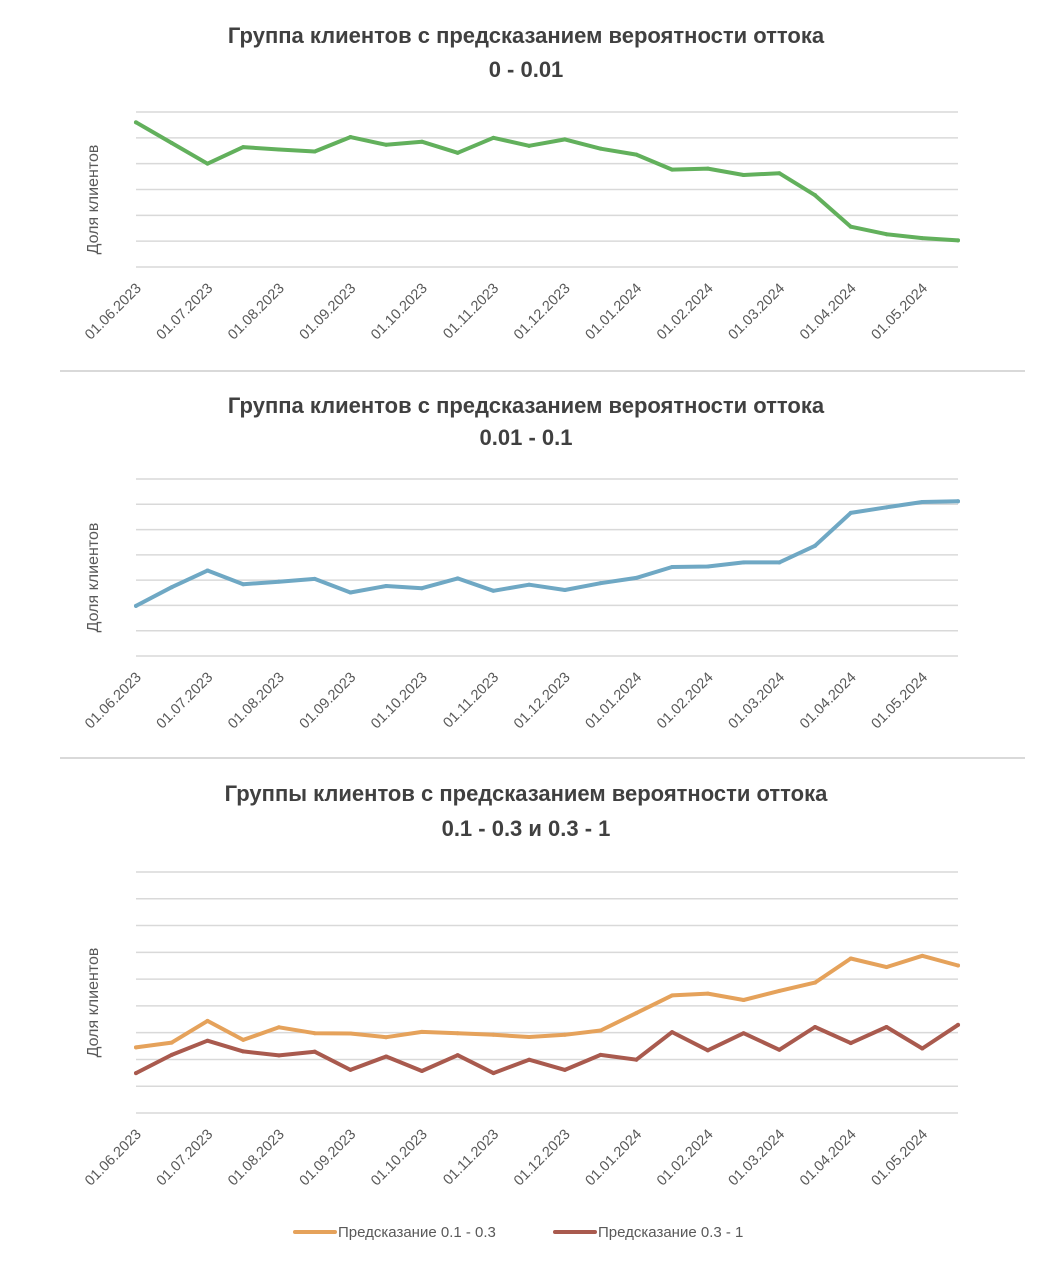 The image size is (1060, 1288). What do you see at coordinates (899, 701) in the screenshot?
I see `x-tick-label: 01.05.2024` at bounding box center [899, 701].